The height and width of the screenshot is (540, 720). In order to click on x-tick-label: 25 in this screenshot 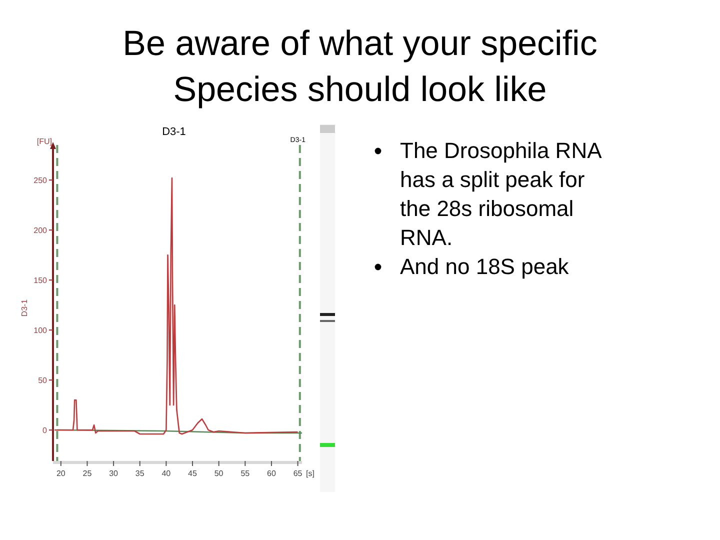, I will do `click(87, 473)`.